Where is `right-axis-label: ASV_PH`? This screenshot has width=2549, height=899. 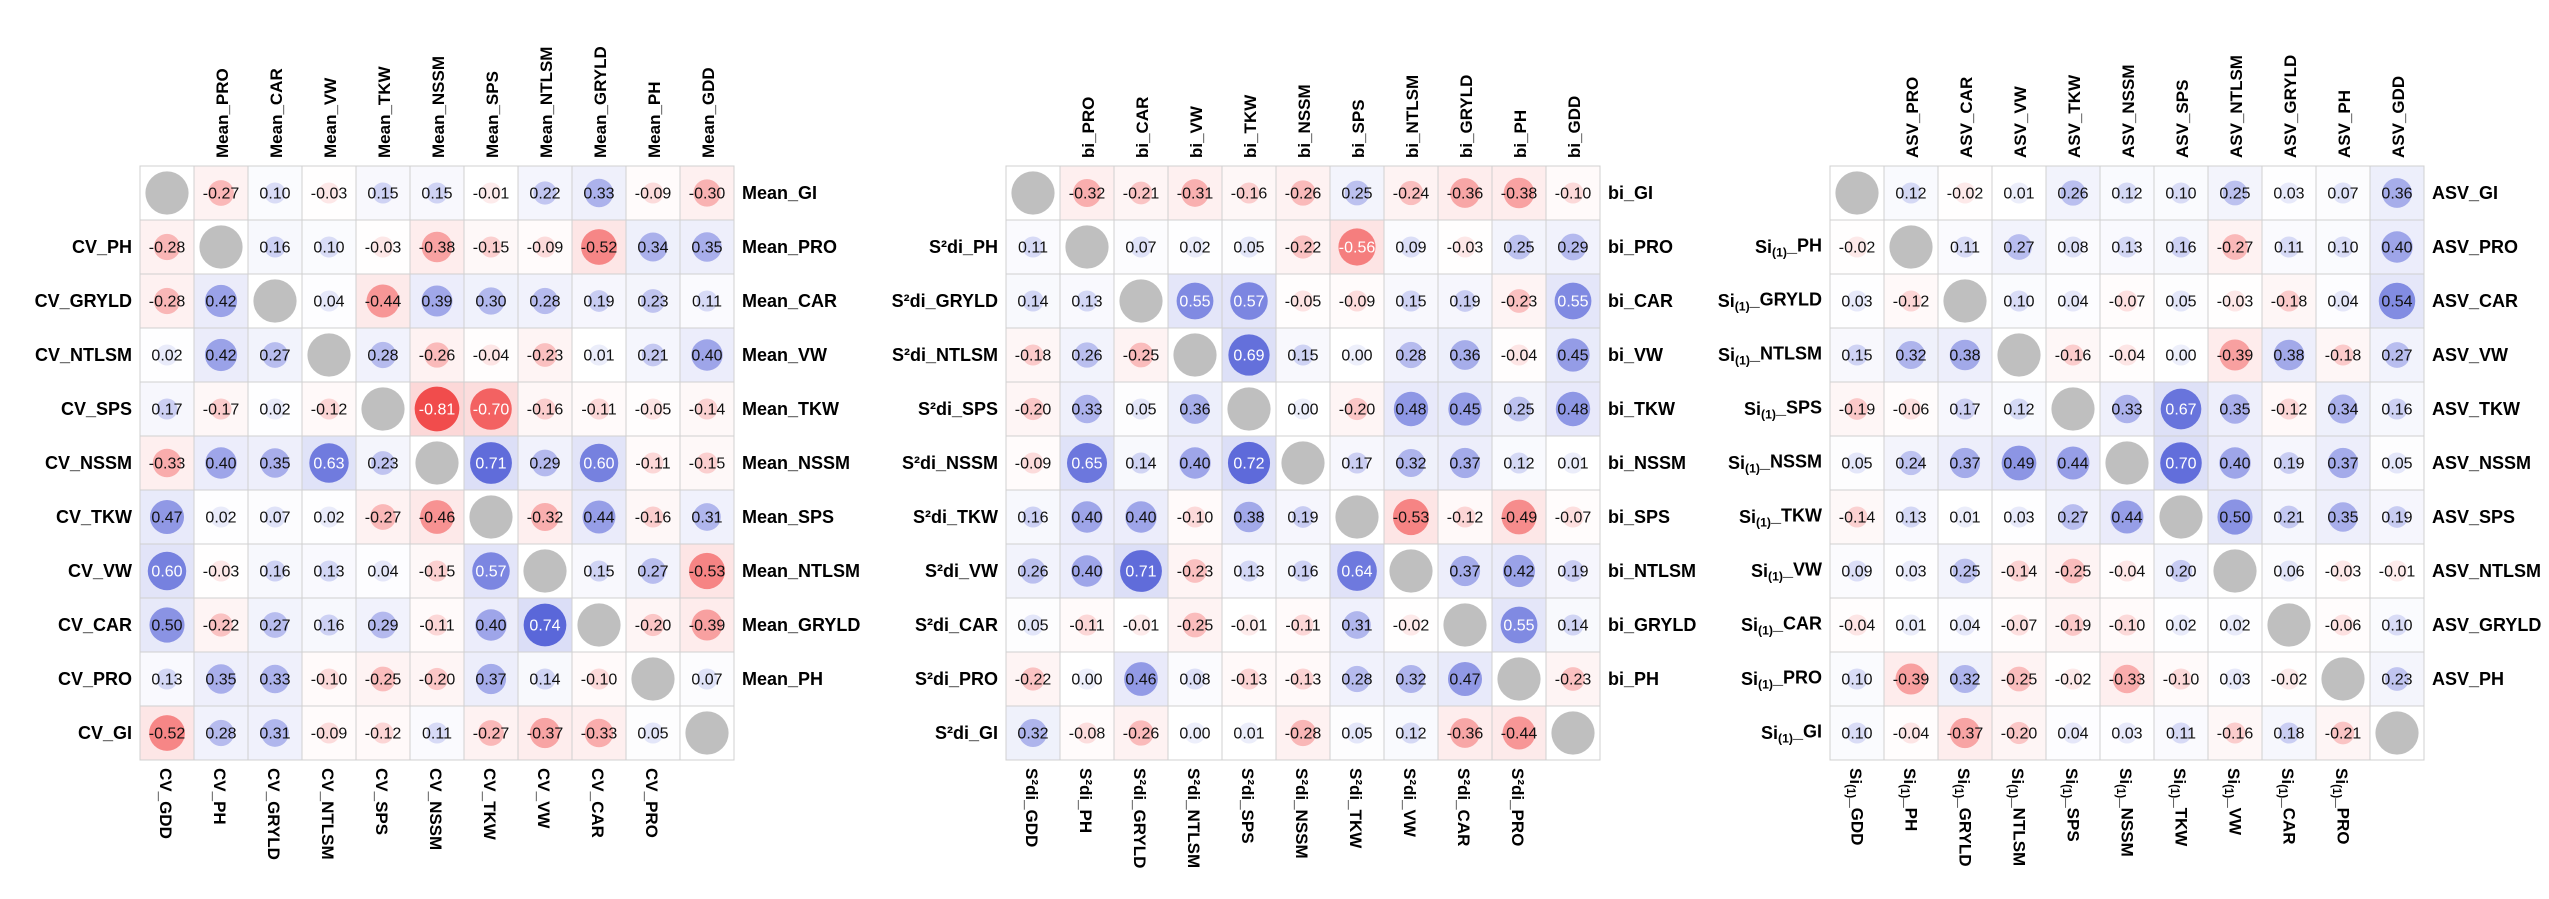 right-axis-label: ASV_PH is located at coordinates (2468, 679).